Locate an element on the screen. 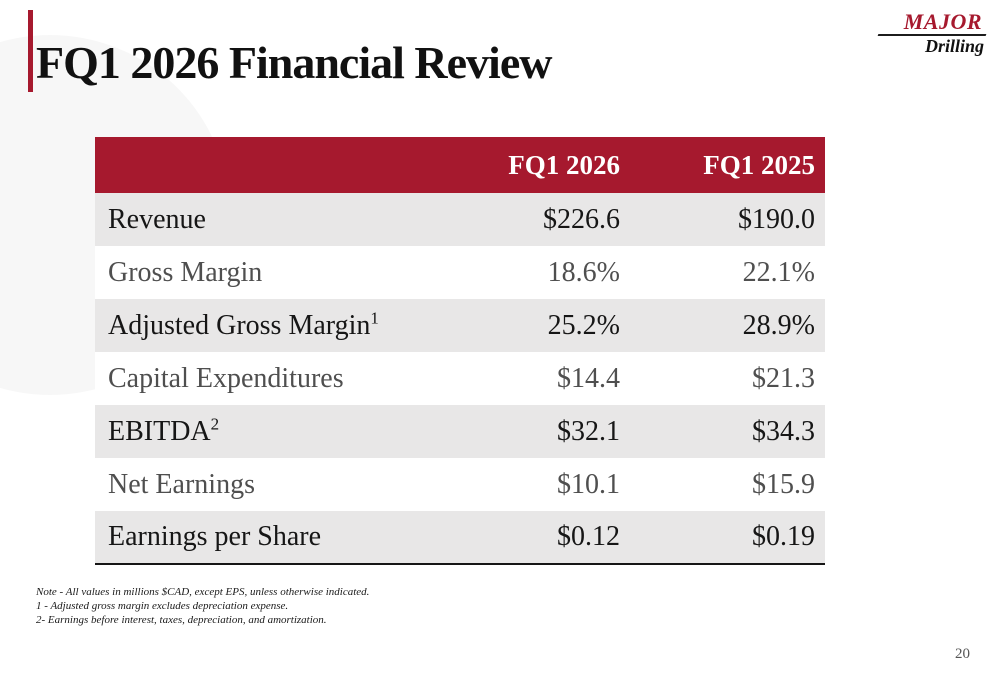 This screenshot has height=685, width=1000. header-empty-cell is located at coordinates (285, 165).